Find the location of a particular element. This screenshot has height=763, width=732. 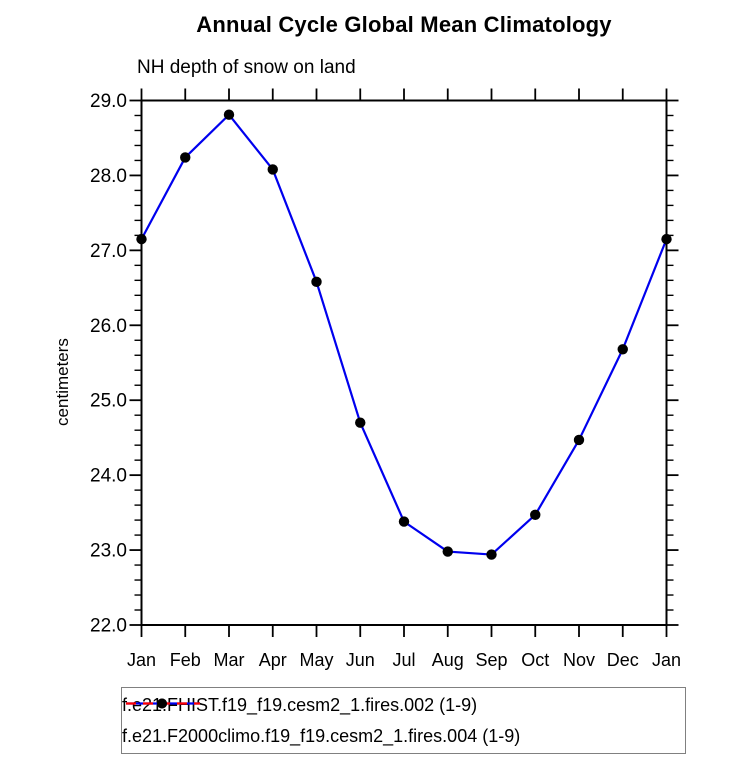

legend-marker-dot-icon is located at coordinates (162, 703).